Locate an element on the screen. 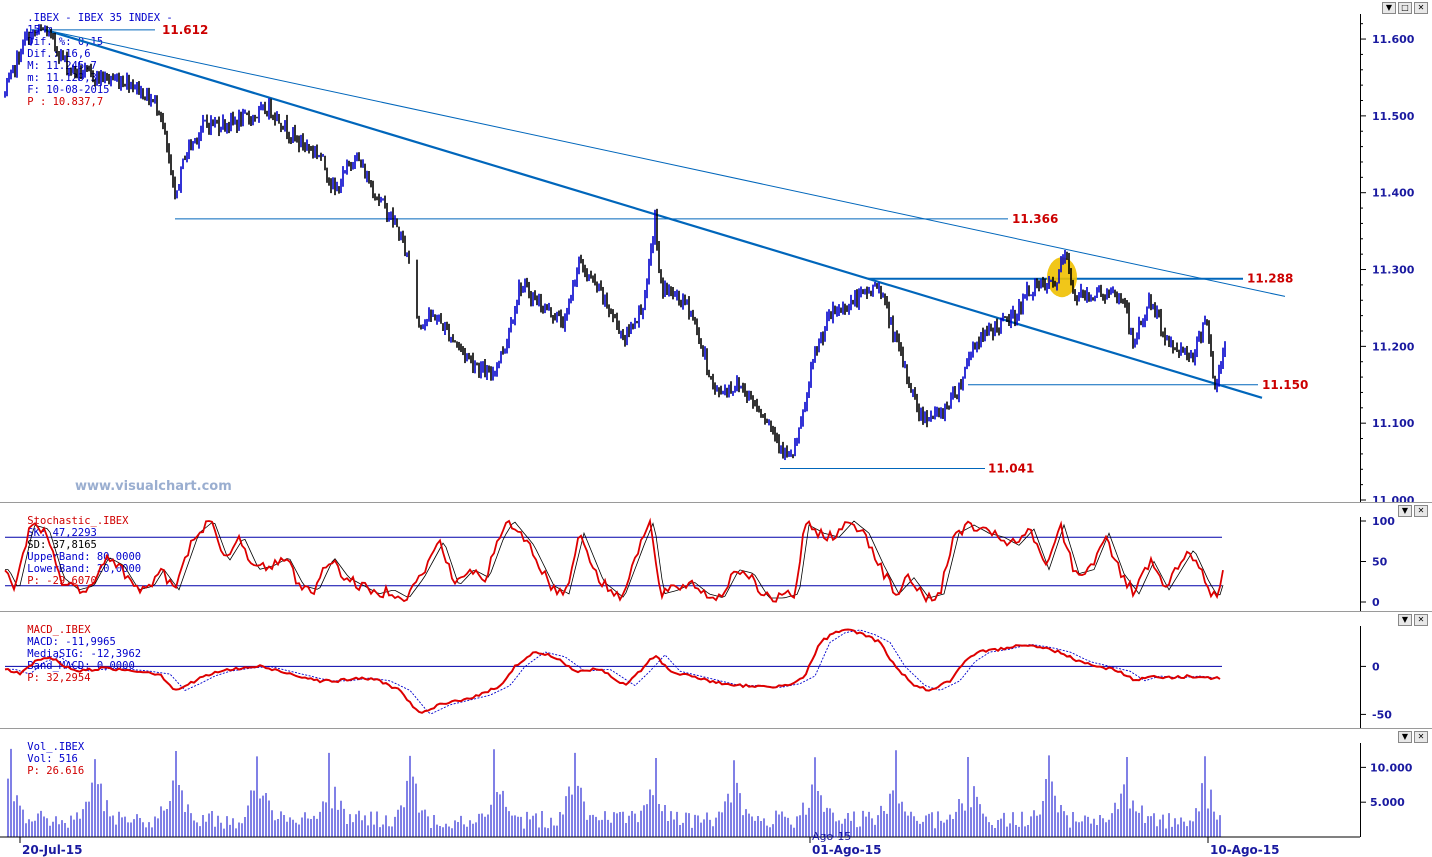  stoch-p: P: -29,6070 is located at coordinates (62, 581).